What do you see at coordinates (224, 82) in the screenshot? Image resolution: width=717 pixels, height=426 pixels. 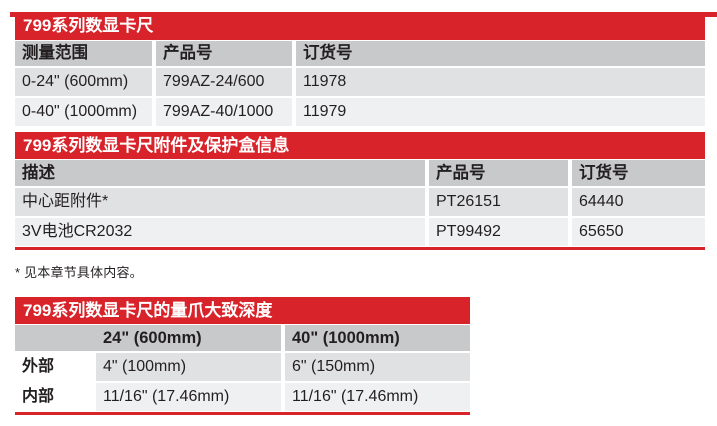 I see `table-cell-product-no: 799AZ-24/600` at bounding box center [224, 82].